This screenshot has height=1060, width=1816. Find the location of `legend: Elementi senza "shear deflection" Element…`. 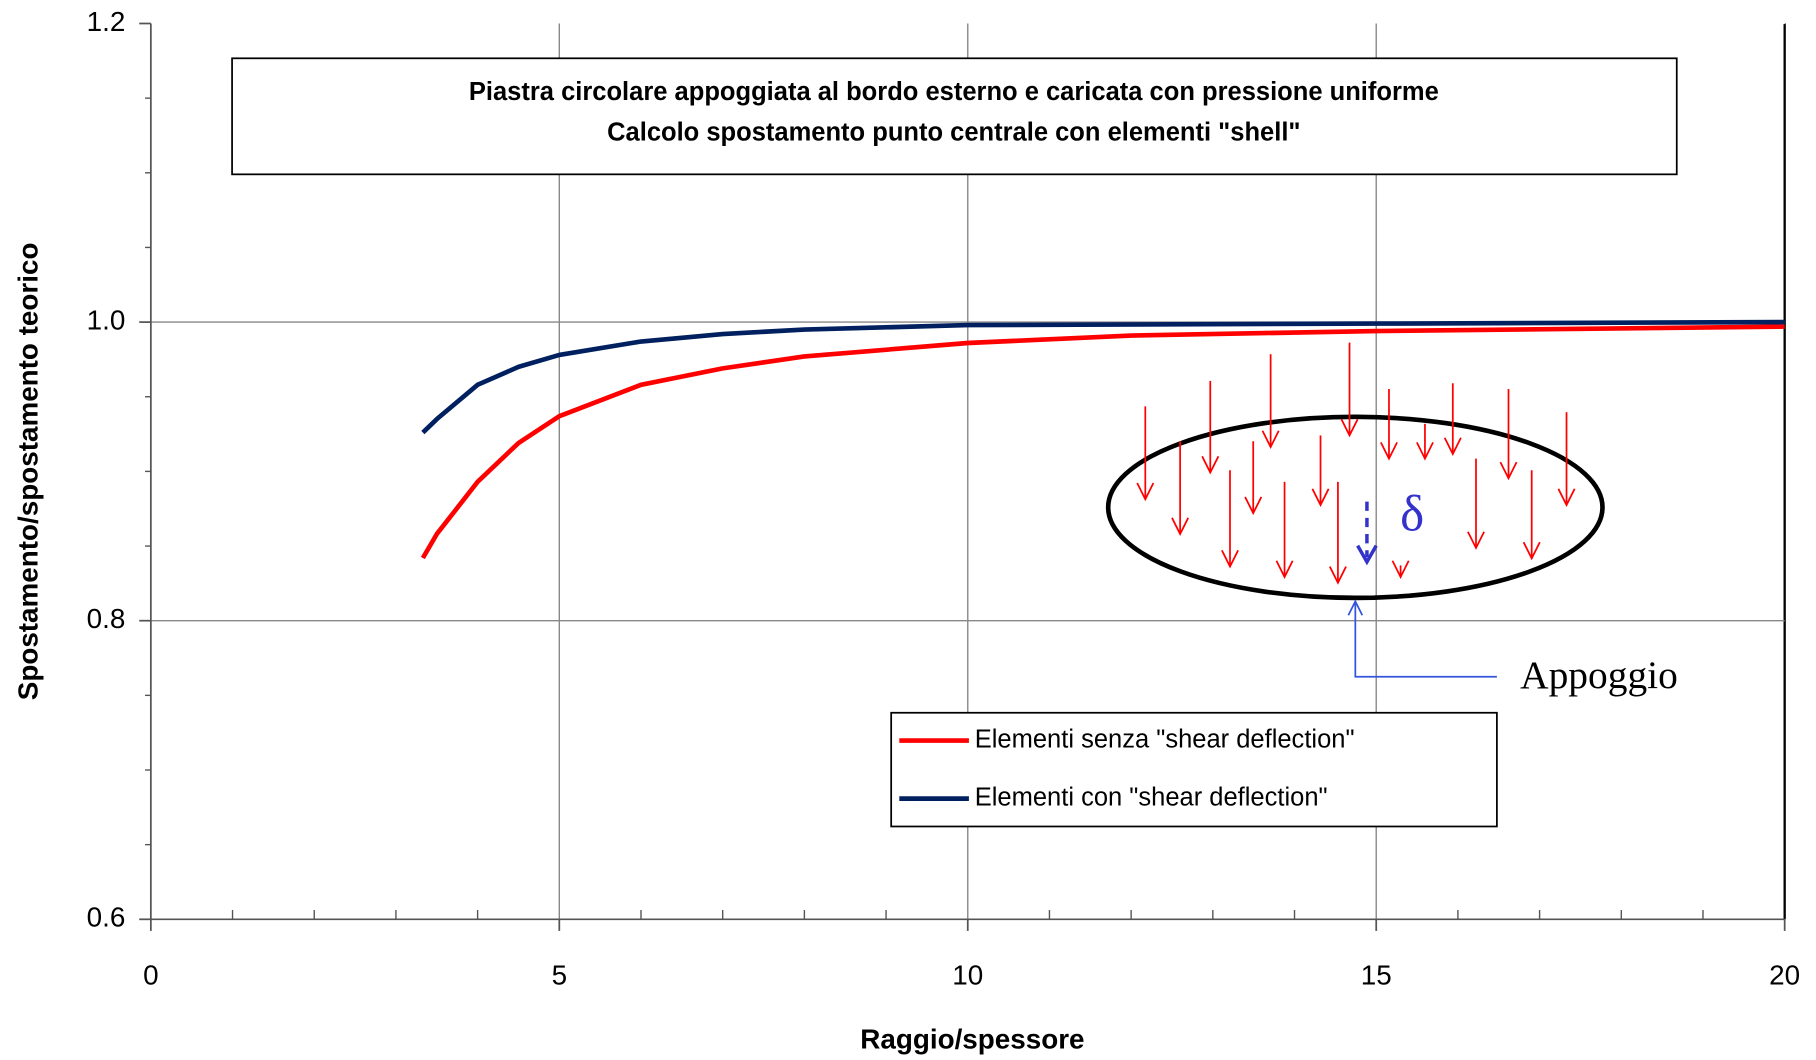

legend: Elementi senza "shear deflection" Element… is located at coordinates (1127, 768).